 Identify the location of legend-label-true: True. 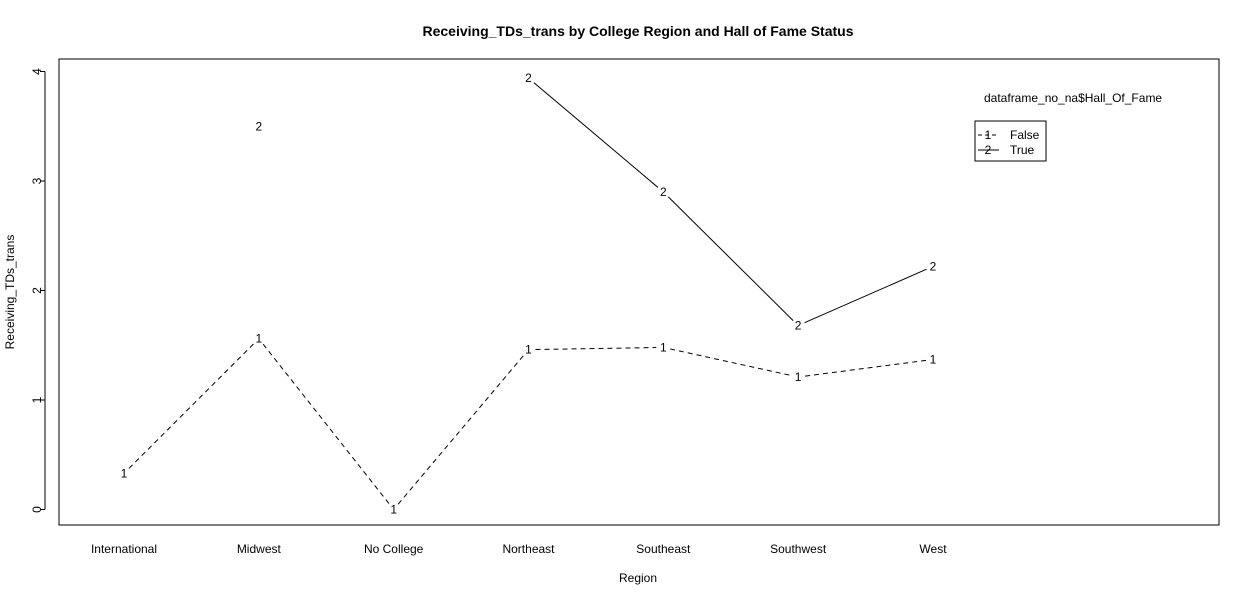
(1022, 150).